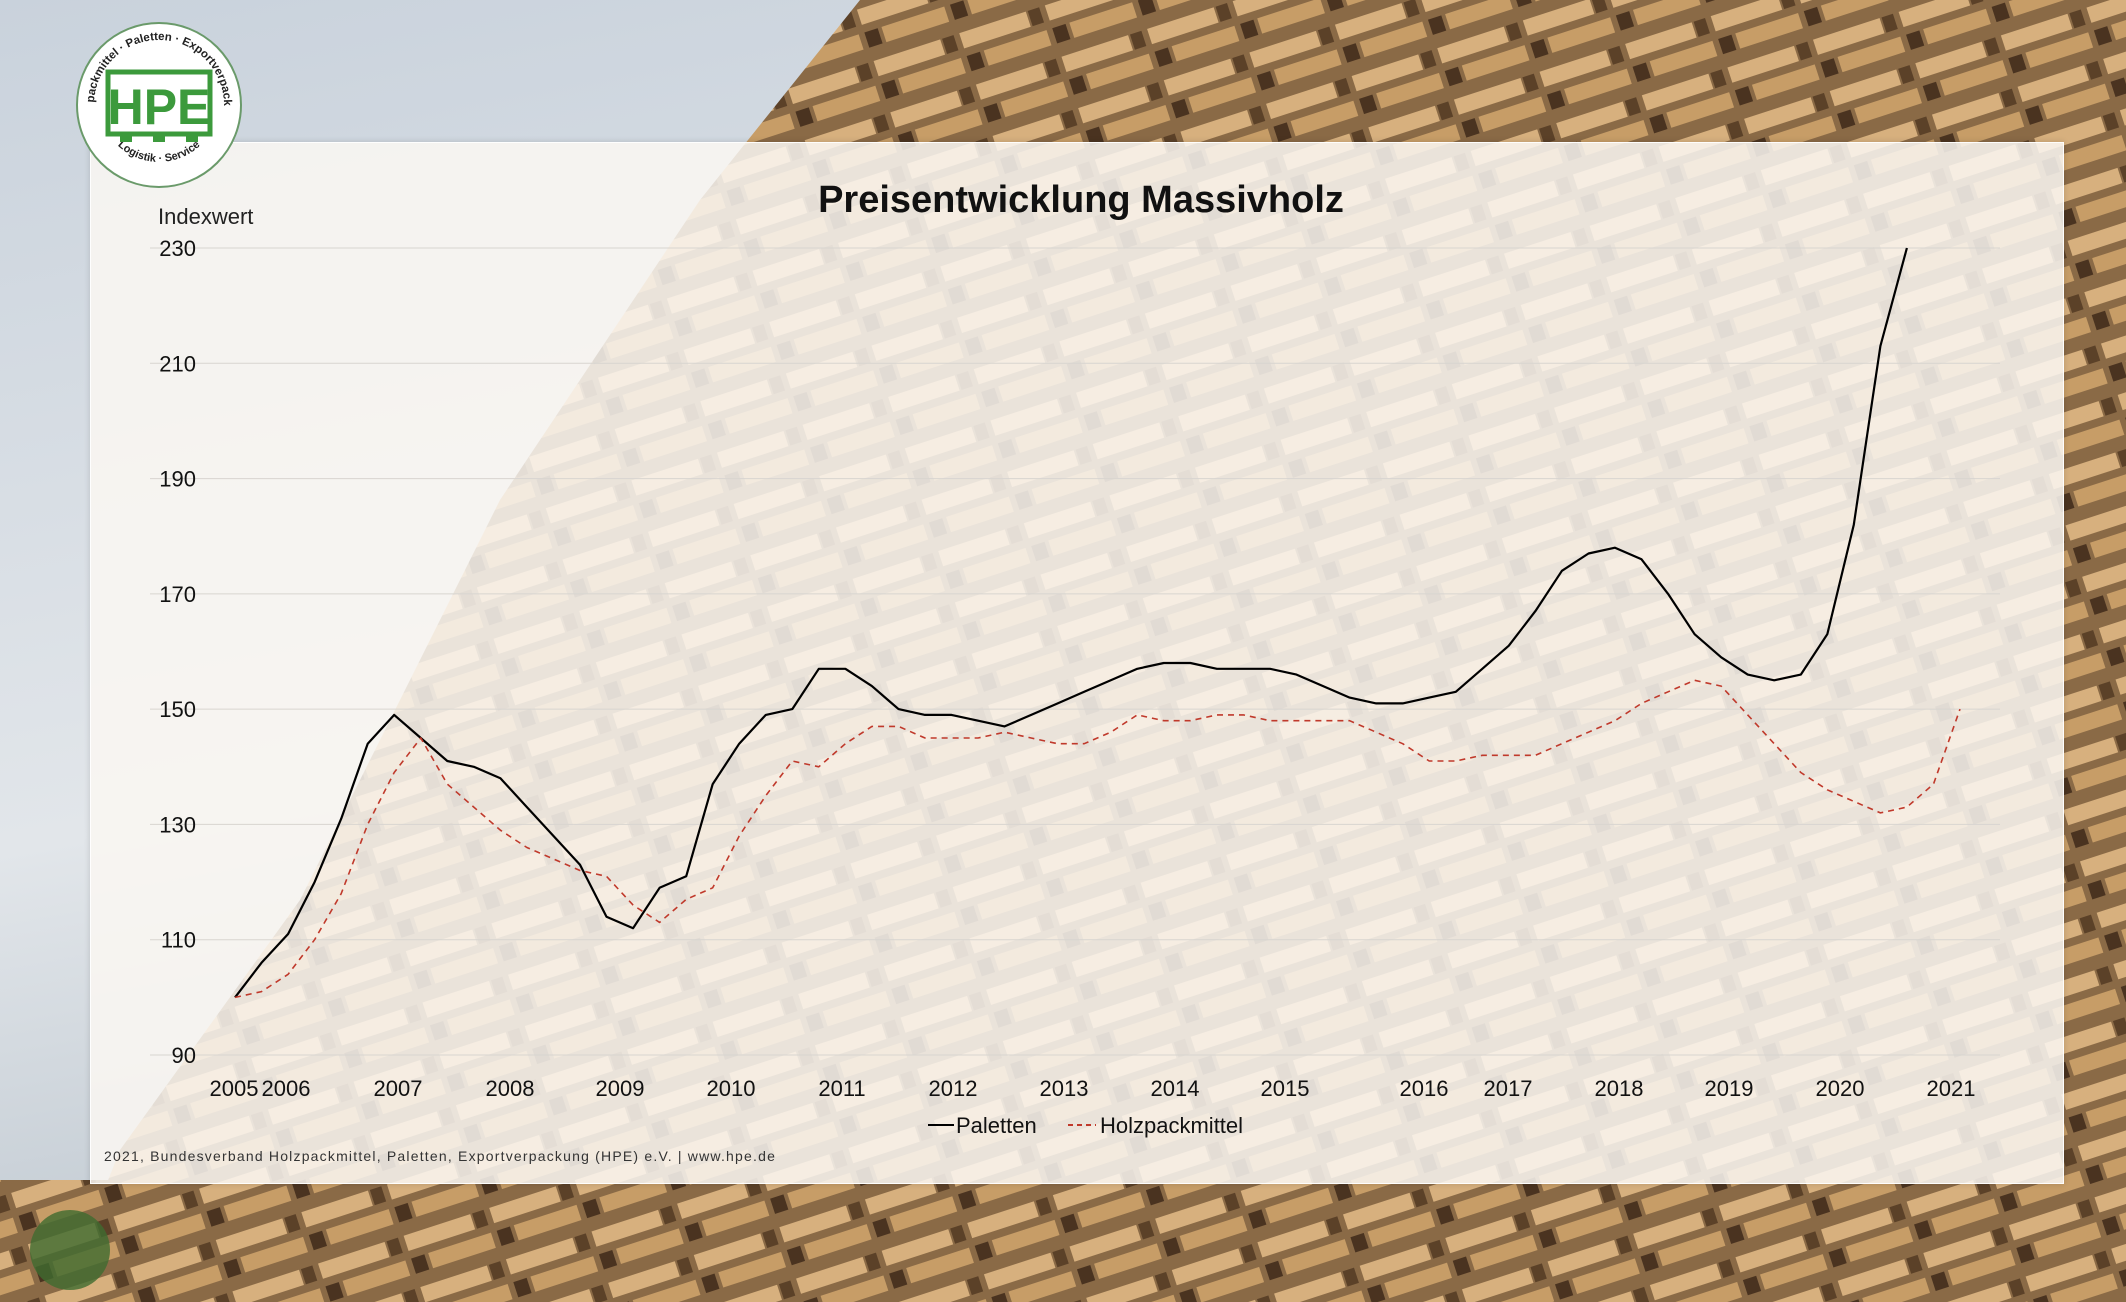  What do you see at coordinates (286, 1088) in the screenshot?
I see `x-tick-label: 2006` at bounding box center [286, 1088].